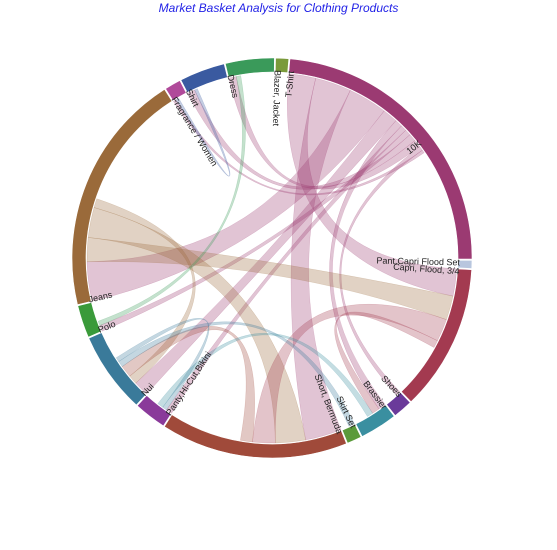  I want to click on arc-panty-hi-cut-bikini, so click(154, 411).